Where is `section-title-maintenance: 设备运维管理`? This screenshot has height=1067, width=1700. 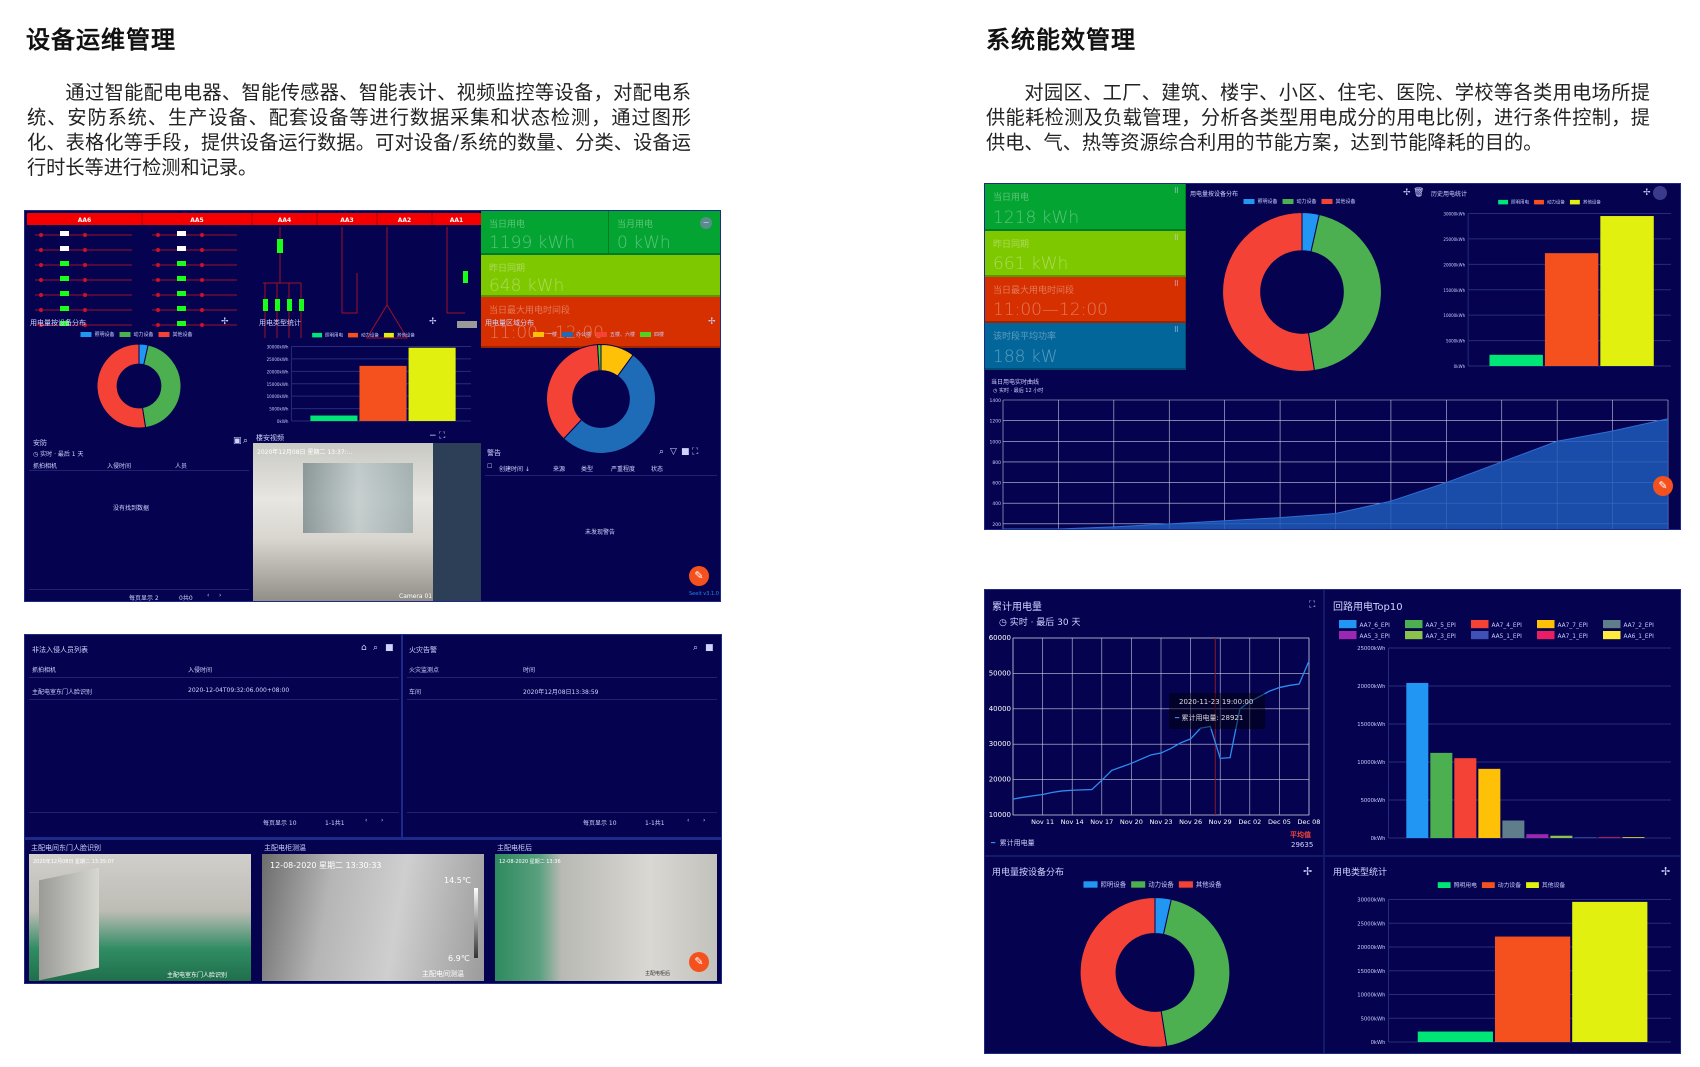
section-title-maintenance: 设备运维管理 is located at coordinates (101, 40).